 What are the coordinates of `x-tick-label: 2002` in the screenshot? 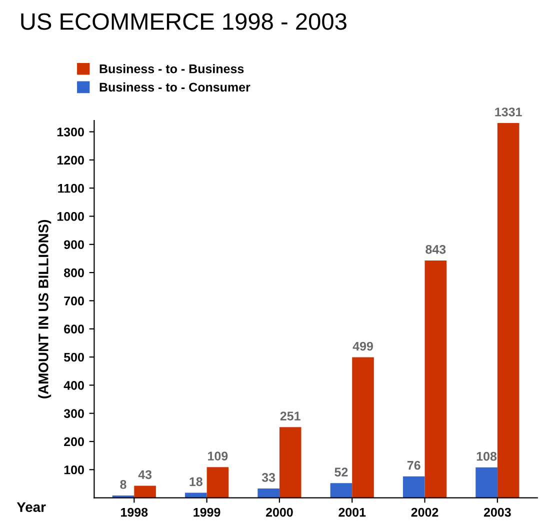 It's located at (424, 512).